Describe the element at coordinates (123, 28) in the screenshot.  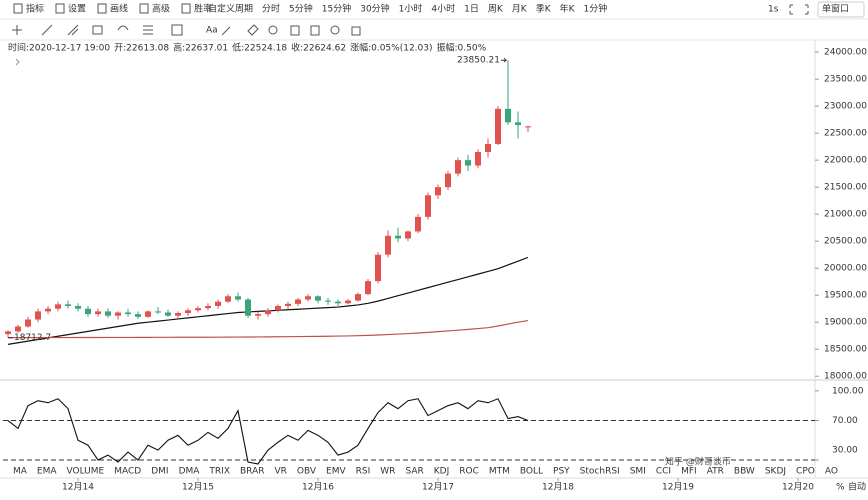
I see `curve-tool` at that location.